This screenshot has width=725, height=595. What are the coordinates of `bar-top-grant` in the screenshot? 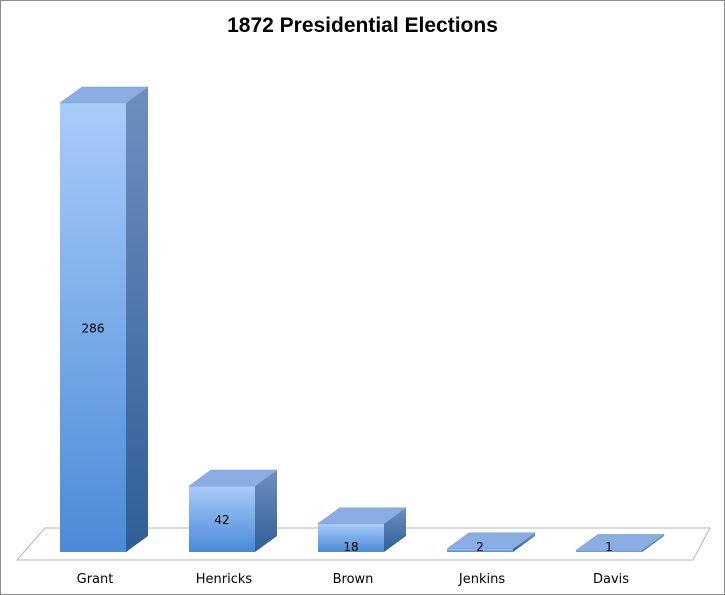 It's located at (104, 95).